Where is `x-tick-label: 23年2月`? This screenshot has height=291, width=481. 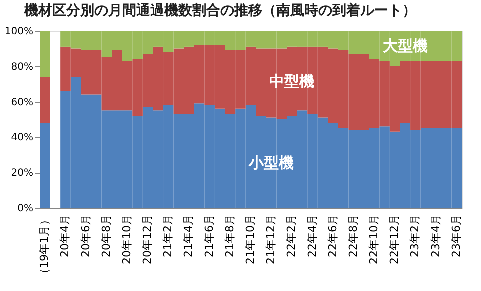 x-tick-label: 23年2月 is located at coordinates (415, 236).